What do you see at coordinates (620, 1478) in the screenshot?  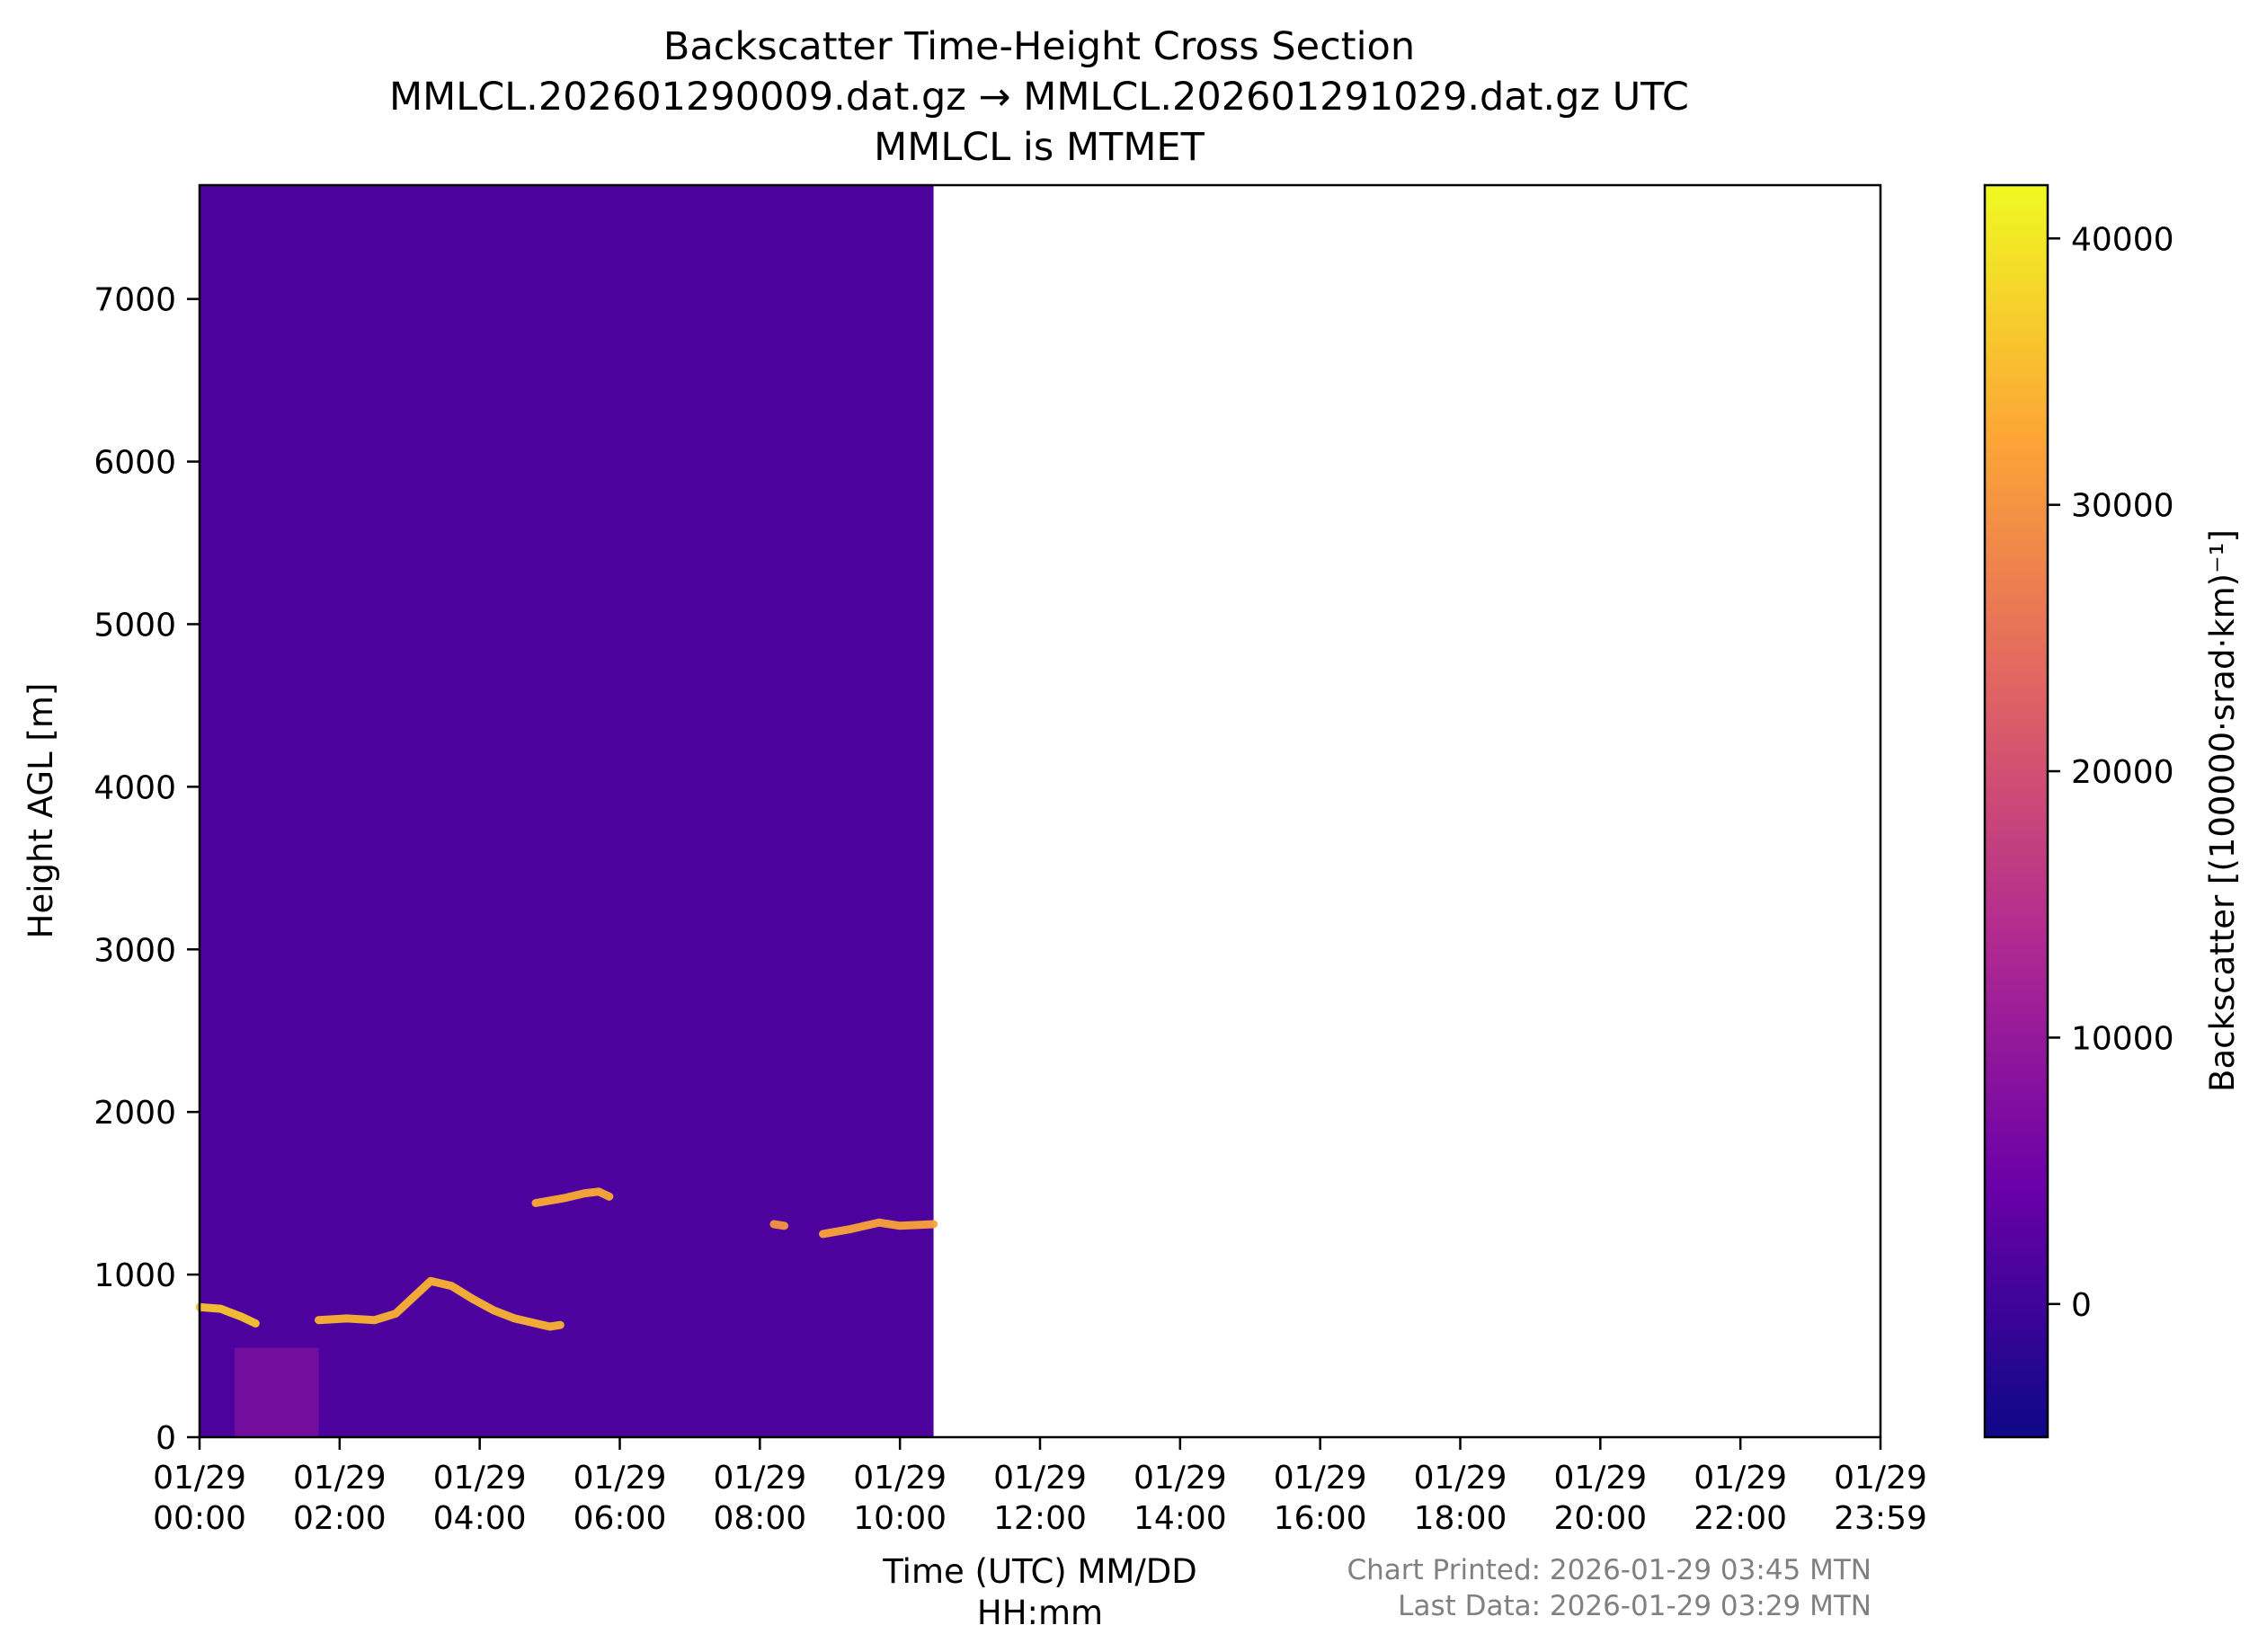 I see `x-tick-label-date-3: 01/29` at bounding box center [620, 1478].